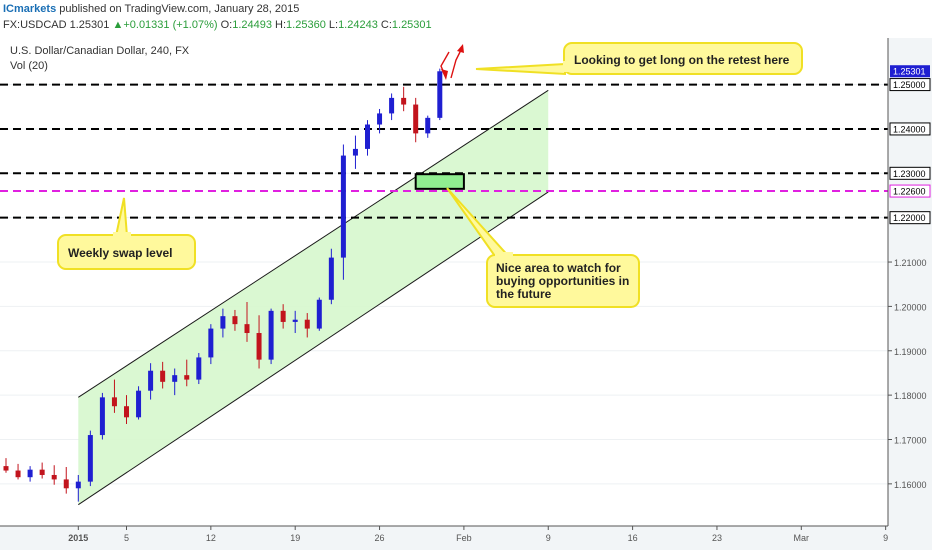  What do you see at coordinates (252, 25) in the screenshot?
I see `open-value: 1.24493` at bounding box center [252, 25].